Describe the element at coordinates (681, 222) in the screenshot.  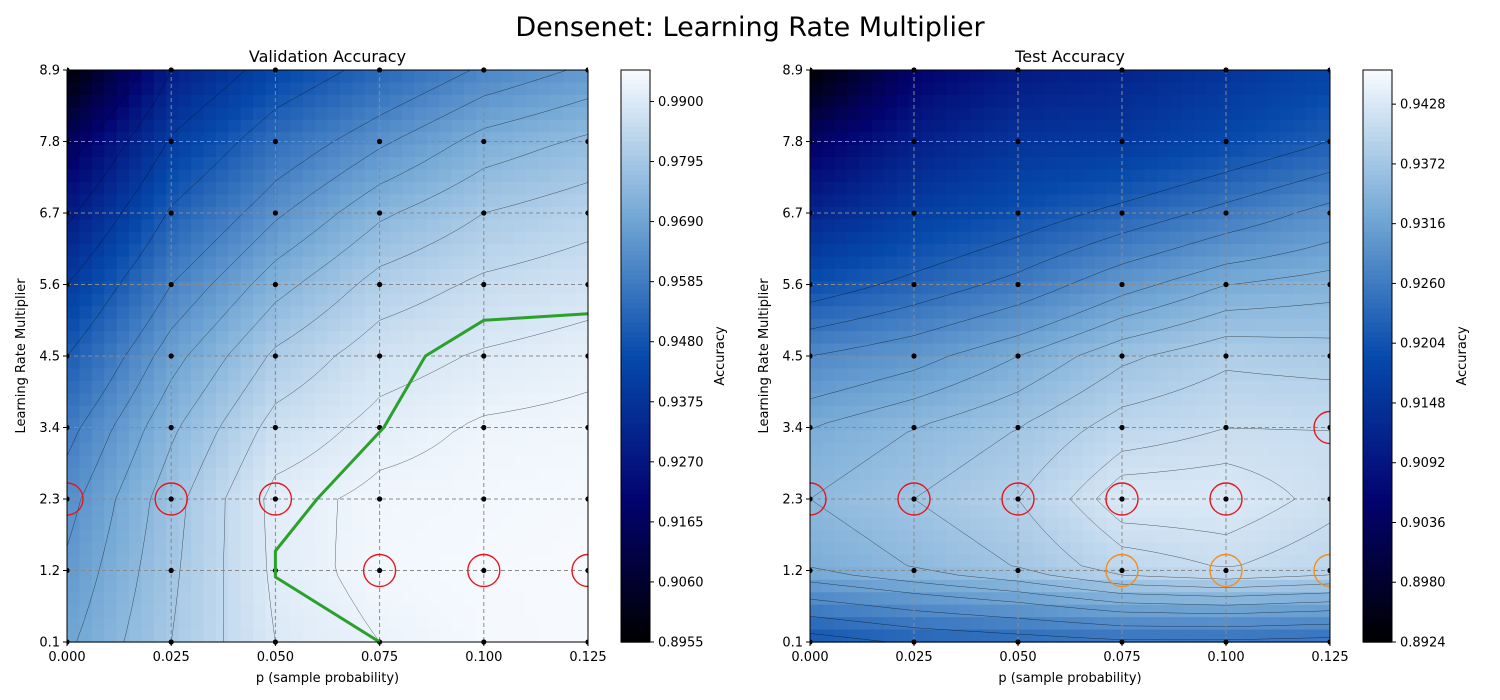
I see `colorbar-tick-label: 0.9690` at that location.